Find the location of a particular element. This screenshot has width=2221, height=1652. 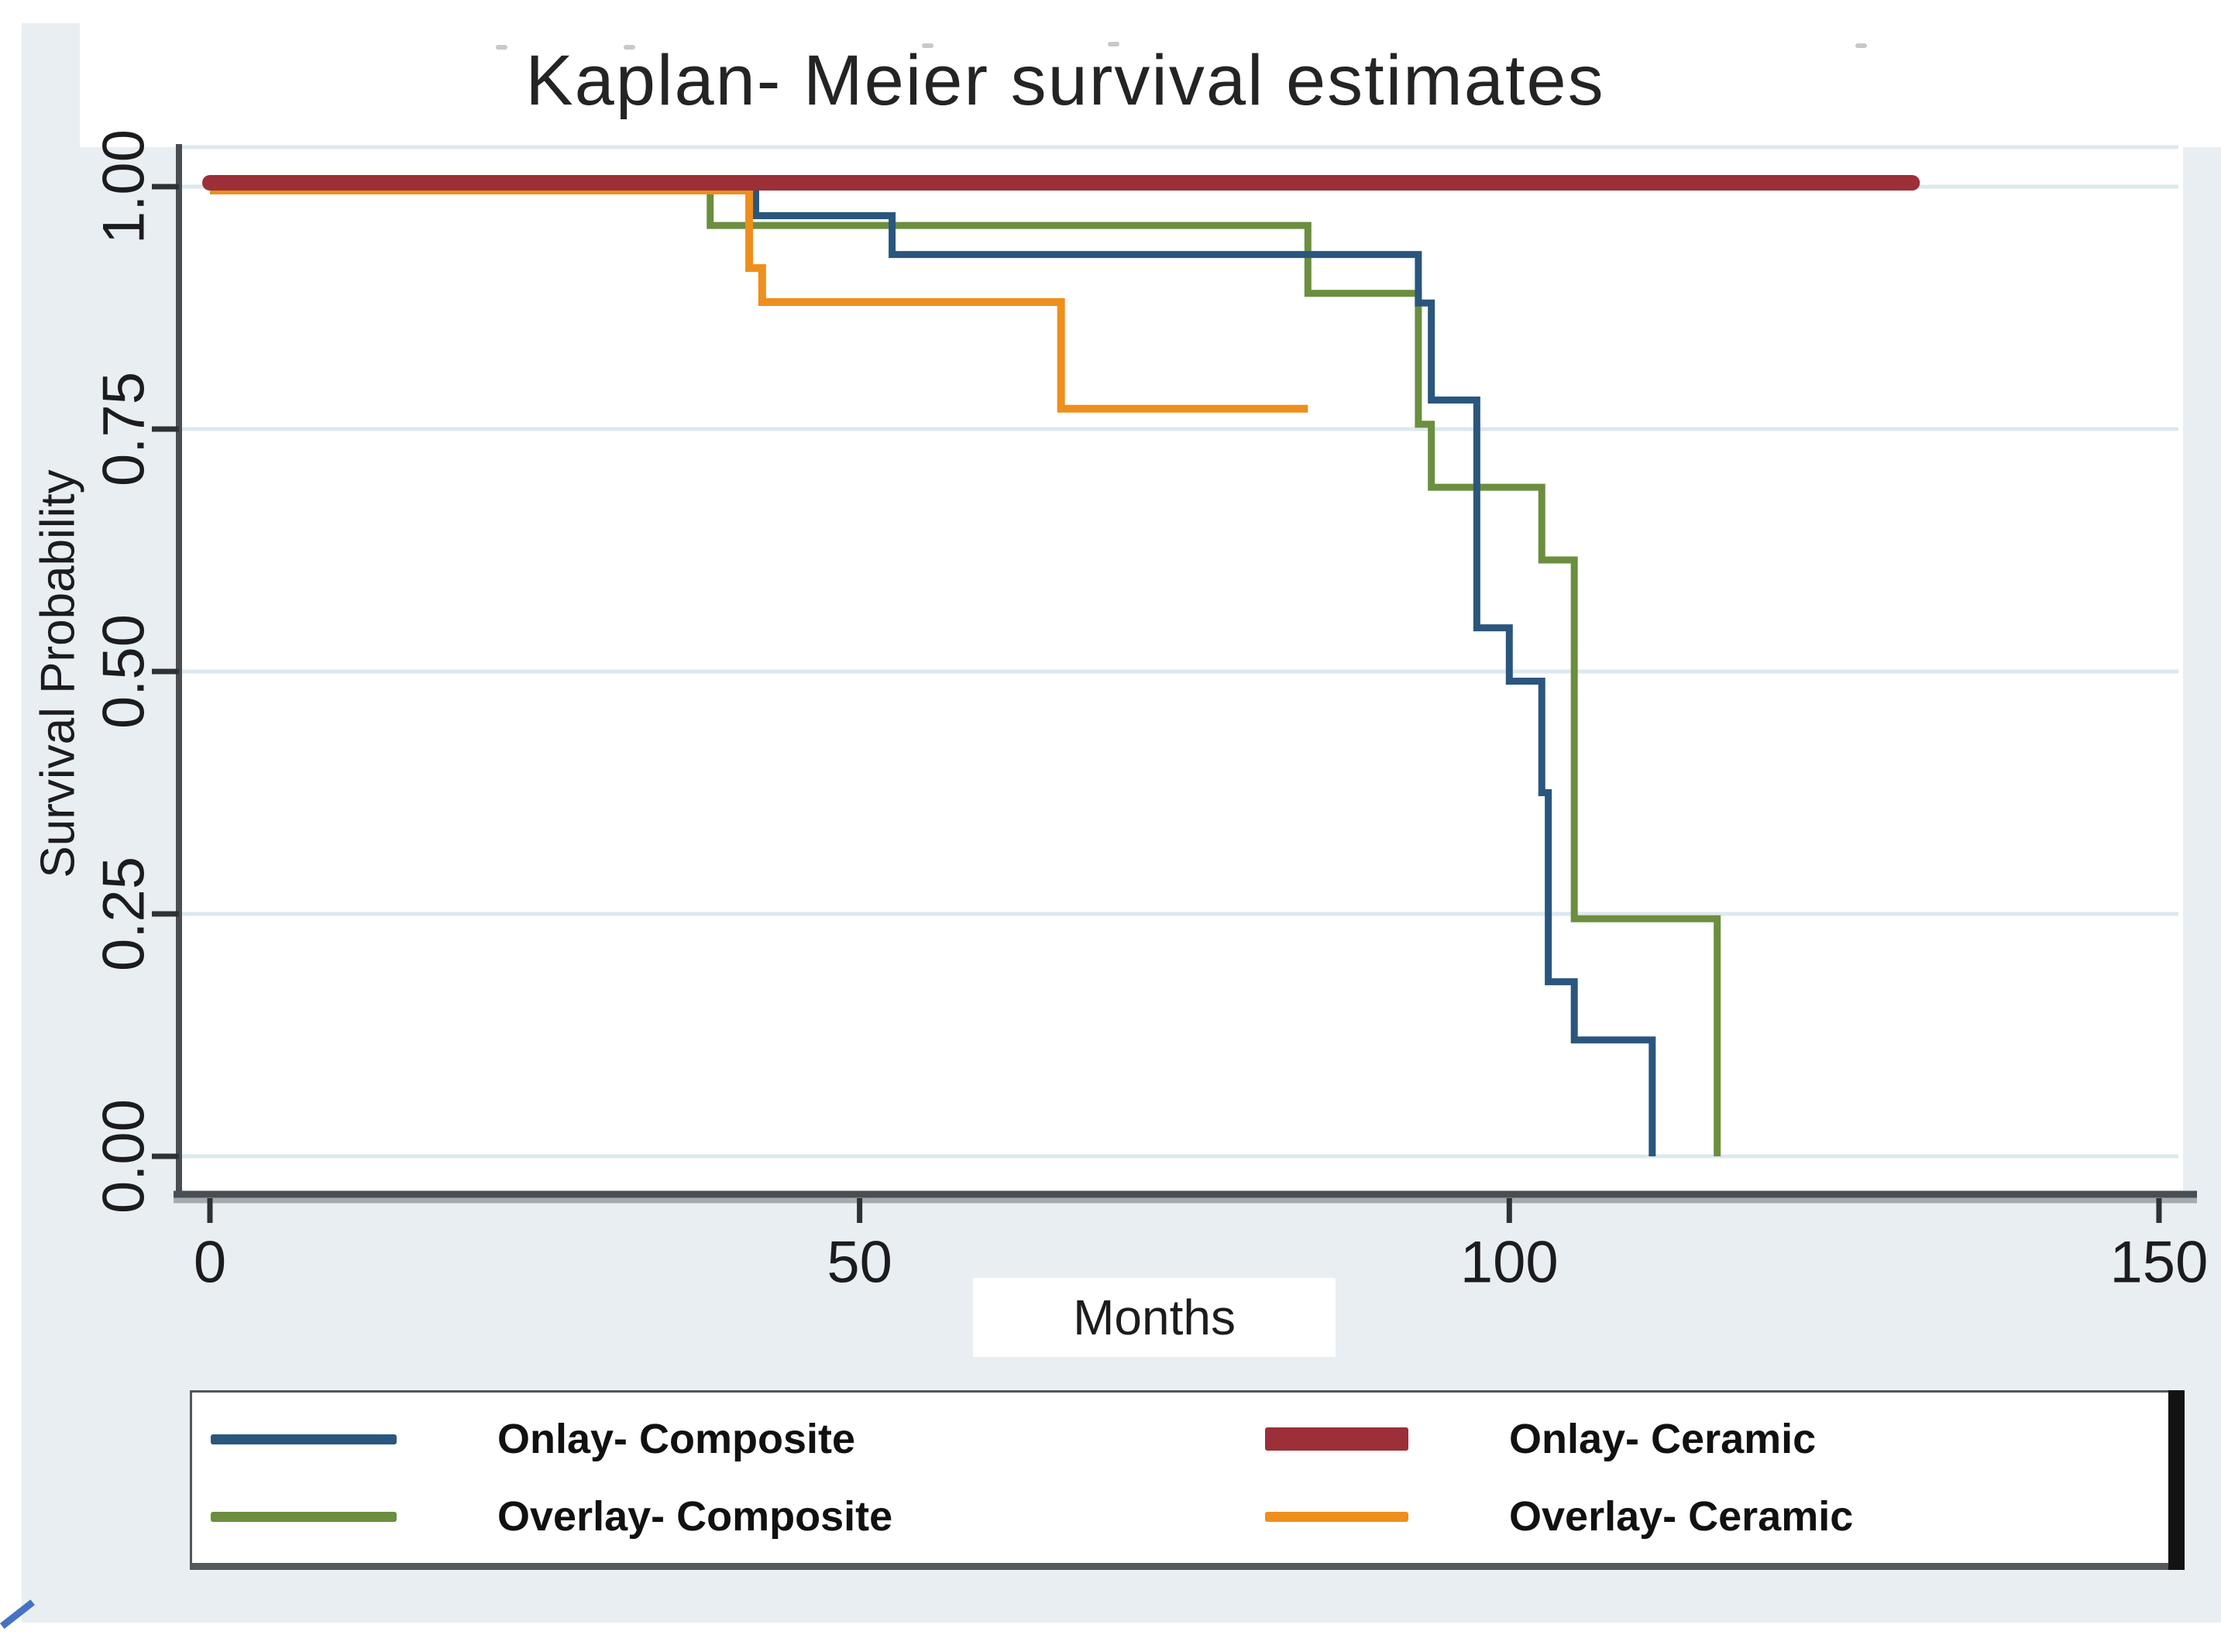

legend-item-overlay-ceramic: Overlay- Ceramic is located at coordinates (1559, 1516).